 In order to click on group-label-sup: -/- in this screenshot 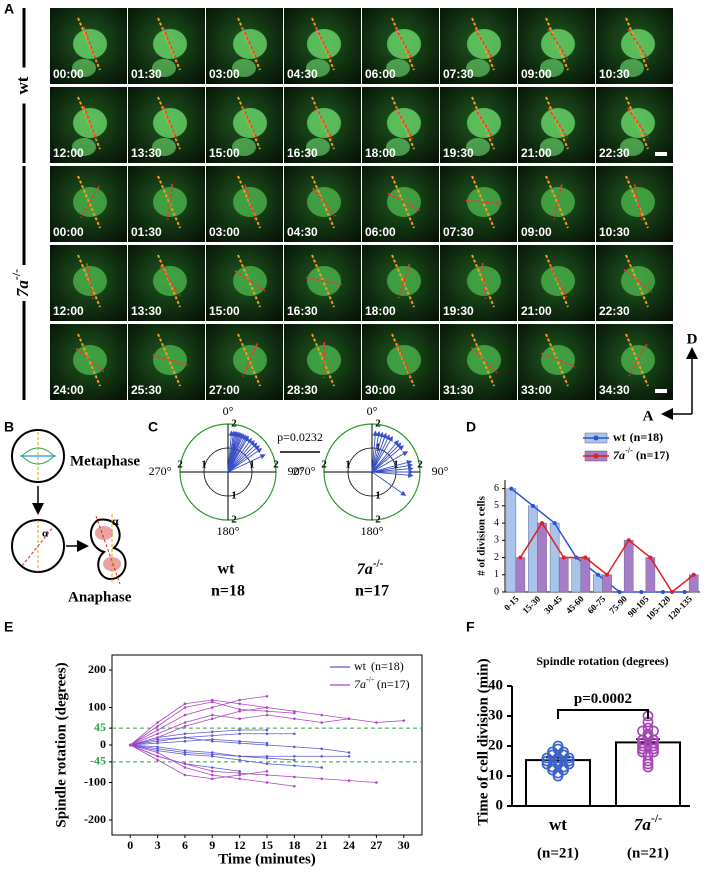, I will do `click(16, 274)`.